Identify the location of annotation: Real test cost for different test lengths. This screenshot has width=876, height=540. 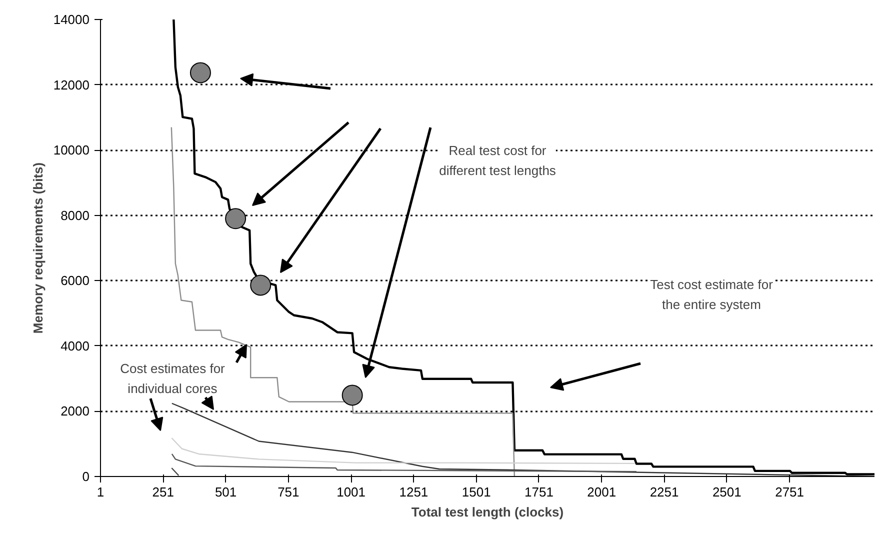
(497, 160).